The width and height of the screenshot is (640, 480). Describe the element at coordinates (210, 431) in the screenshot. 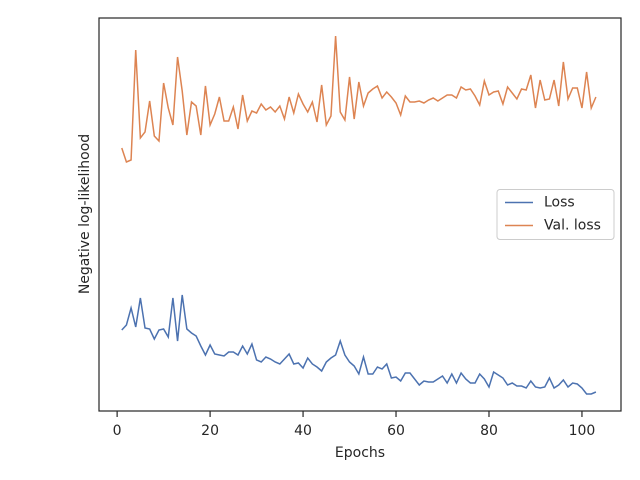

I see `x-tick-label: 20` at that location.